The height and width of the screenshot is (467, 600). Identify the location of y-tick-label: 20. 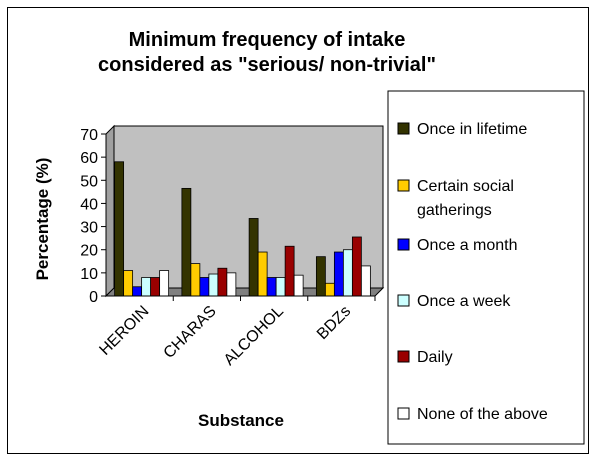
(89, 251).